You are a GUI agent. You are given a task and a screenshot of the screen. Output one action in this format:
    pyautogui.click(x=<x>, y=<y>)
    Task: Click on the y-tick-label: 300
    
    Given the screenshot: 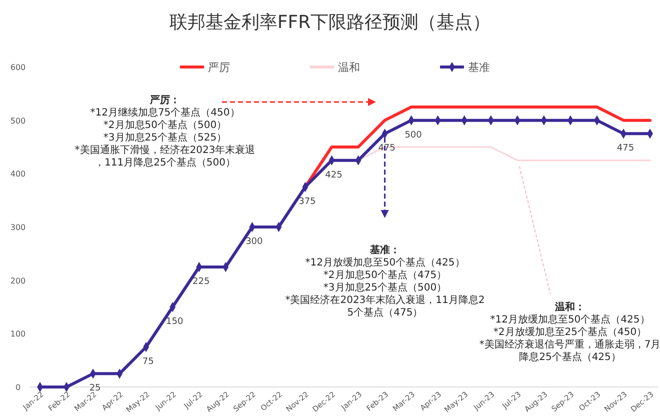 What is the action you would take?
    pyautogui.click(x=18, y=227)
    